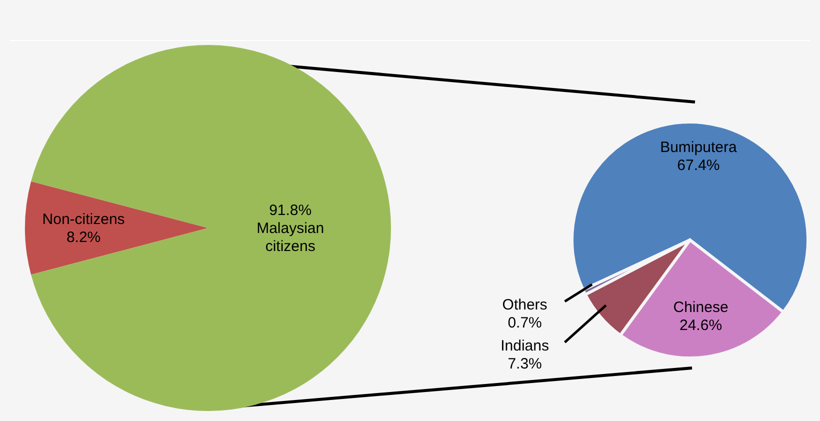  Describe the element at coordinates (700, 307) in the screenshot. I see `slice-label: Chinese` at that location.